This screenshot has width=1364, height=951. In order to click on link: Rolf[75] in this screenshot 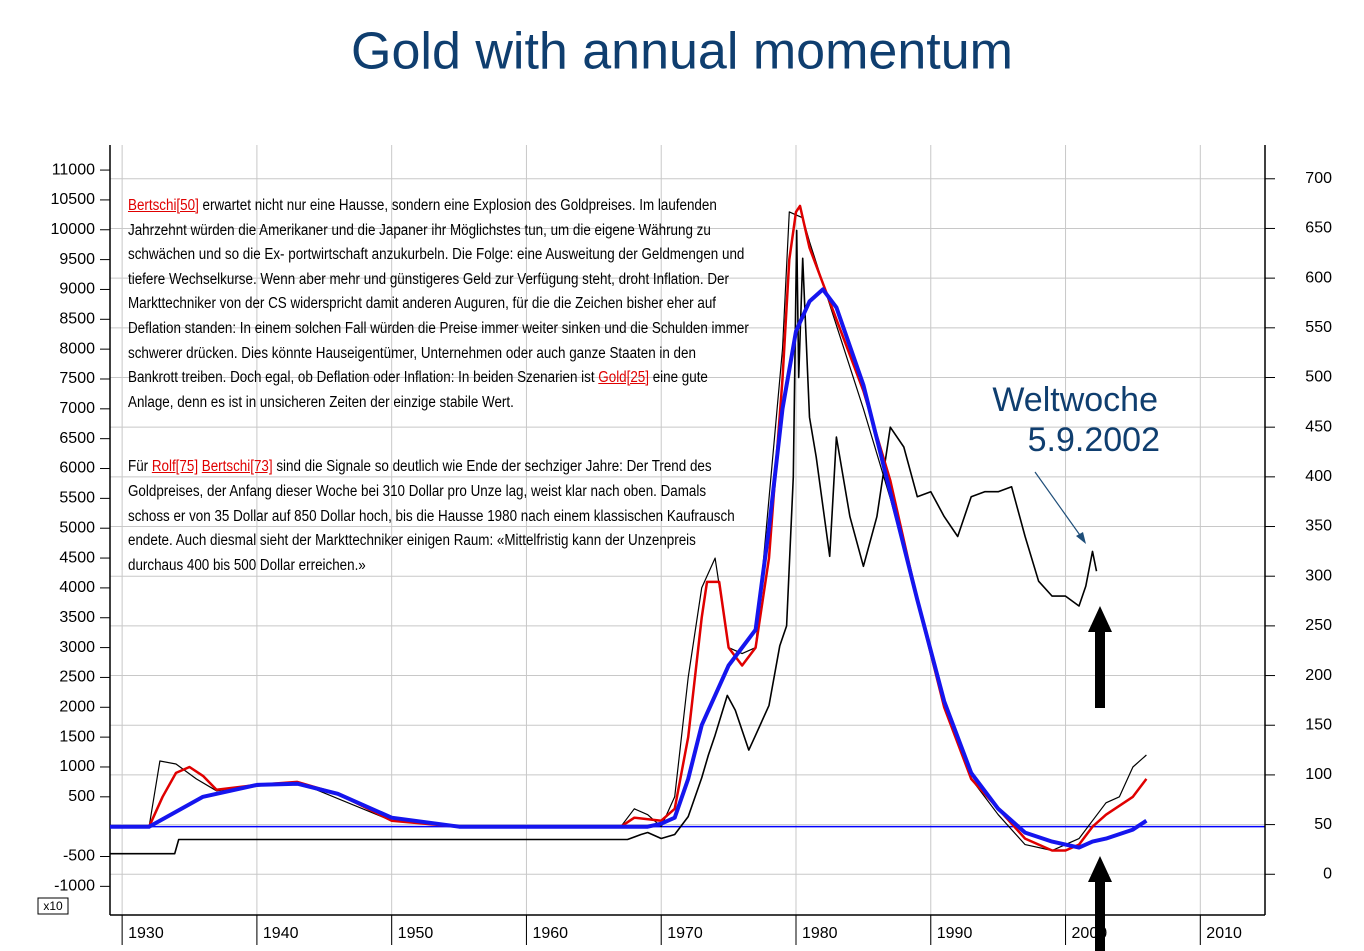, I will do `click(175, 467)`.